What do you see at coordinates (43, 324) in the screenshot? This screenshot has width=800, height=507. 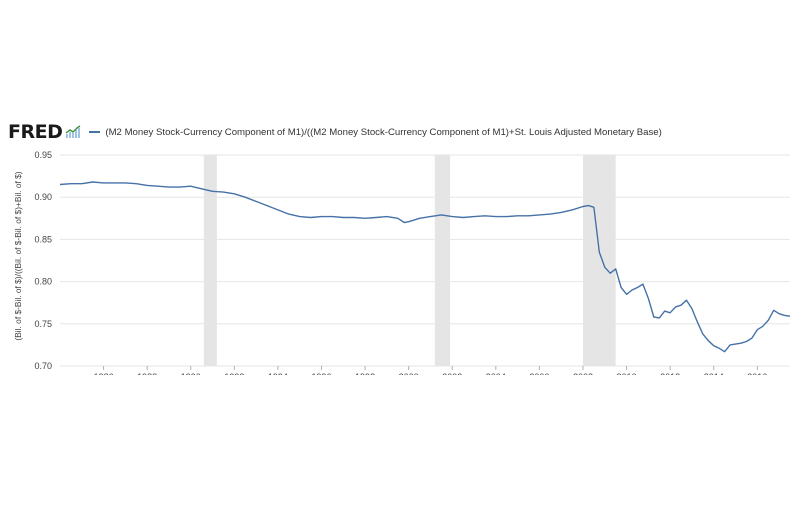 I see `y-tick-label: 0.75` at bounding box center [43, 324].